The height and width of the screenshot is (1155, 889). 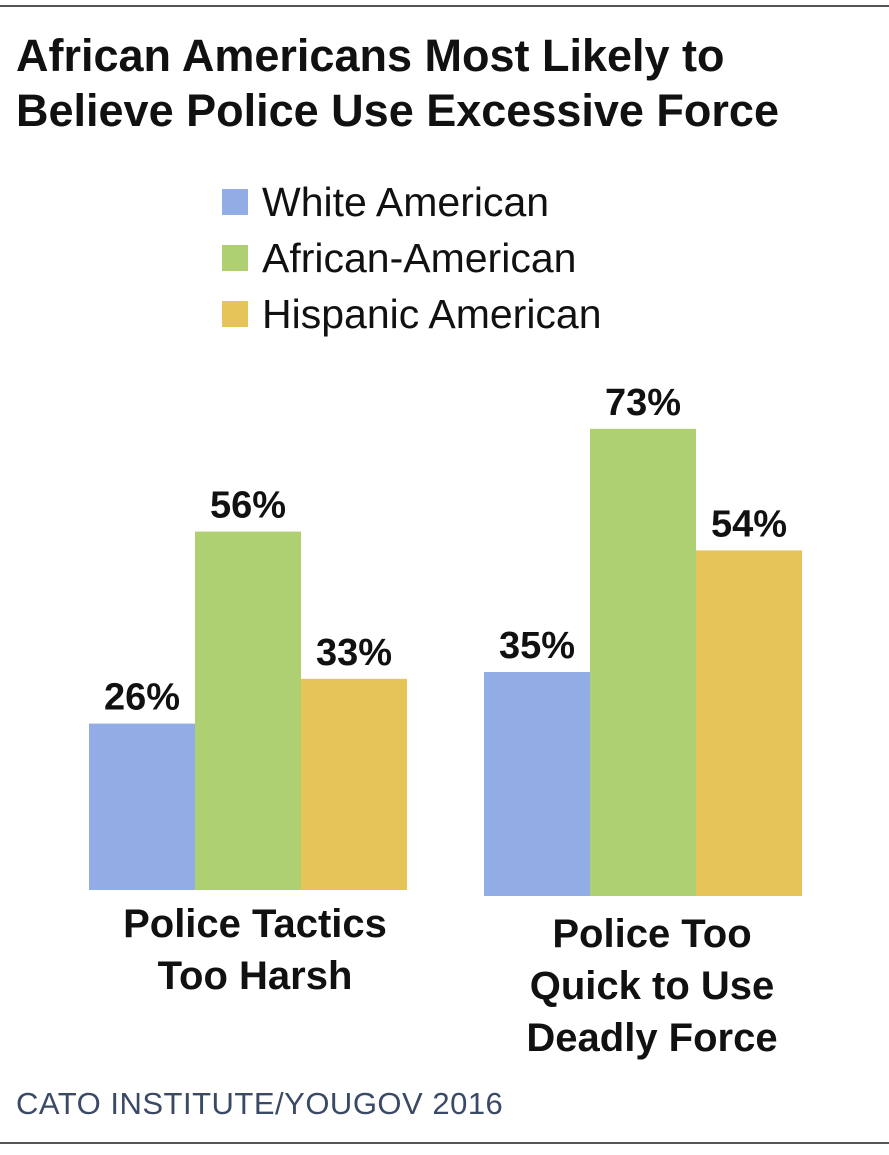 What do you see at coordinates (255, 976) in the screenshot?
I see `category-label-police-tactics-line-2: Too Harsh` at bounding box center [255, 976].